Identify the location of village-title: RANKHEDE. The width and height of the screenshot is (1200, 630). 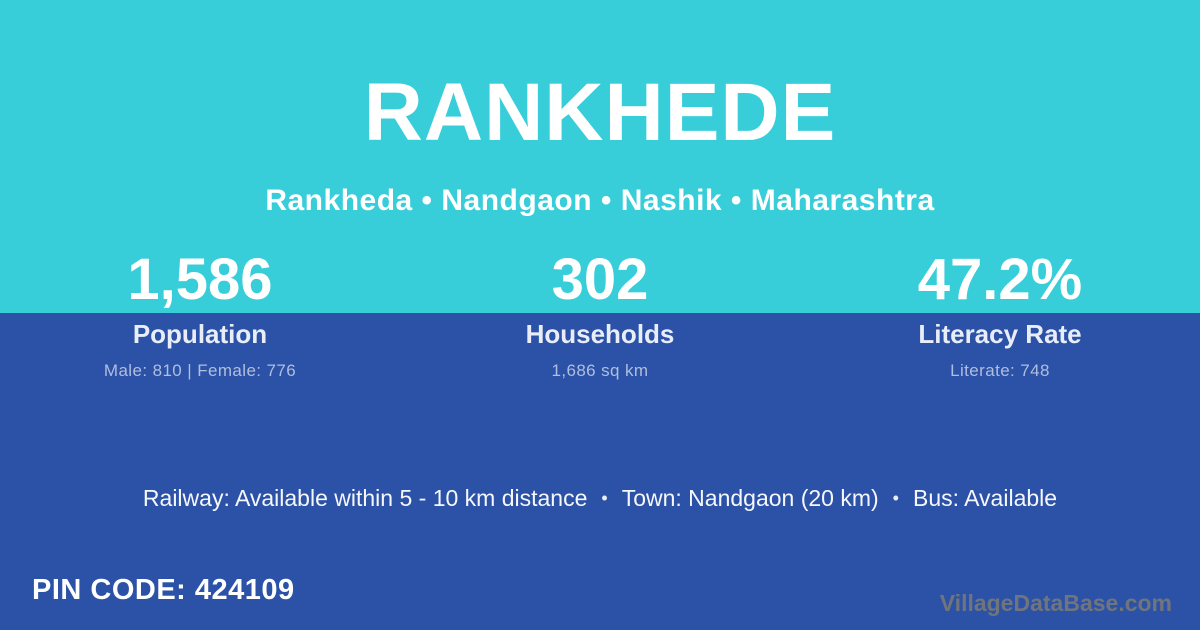
(600, 112).